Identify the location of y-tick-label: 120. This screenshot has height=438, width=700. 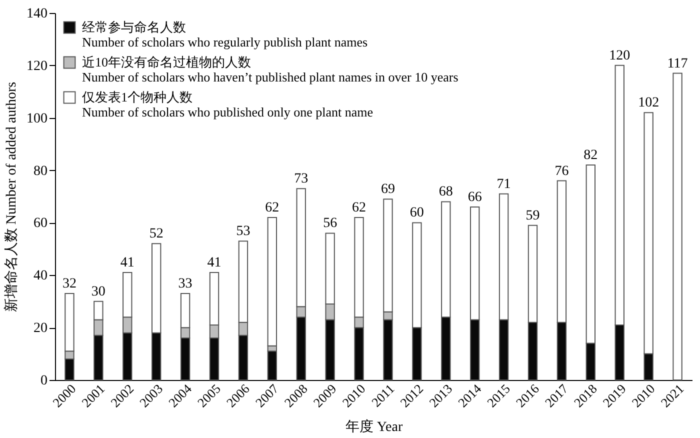
(37, 66).